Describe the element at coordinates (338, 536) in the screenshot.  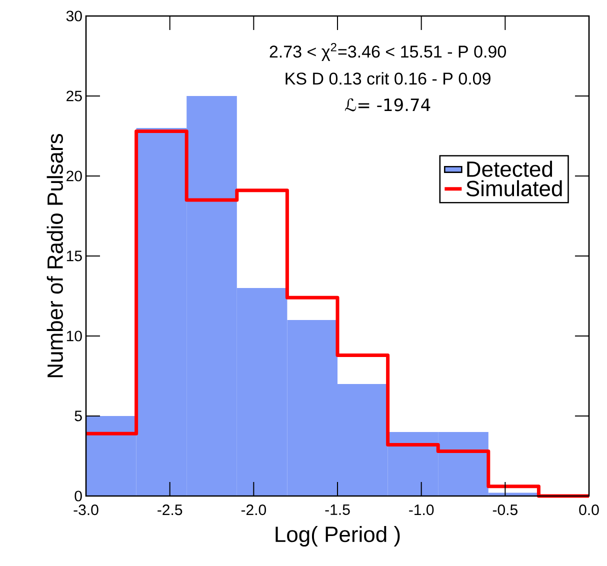
I see `x-axis-title: Log( Period )` at that location.